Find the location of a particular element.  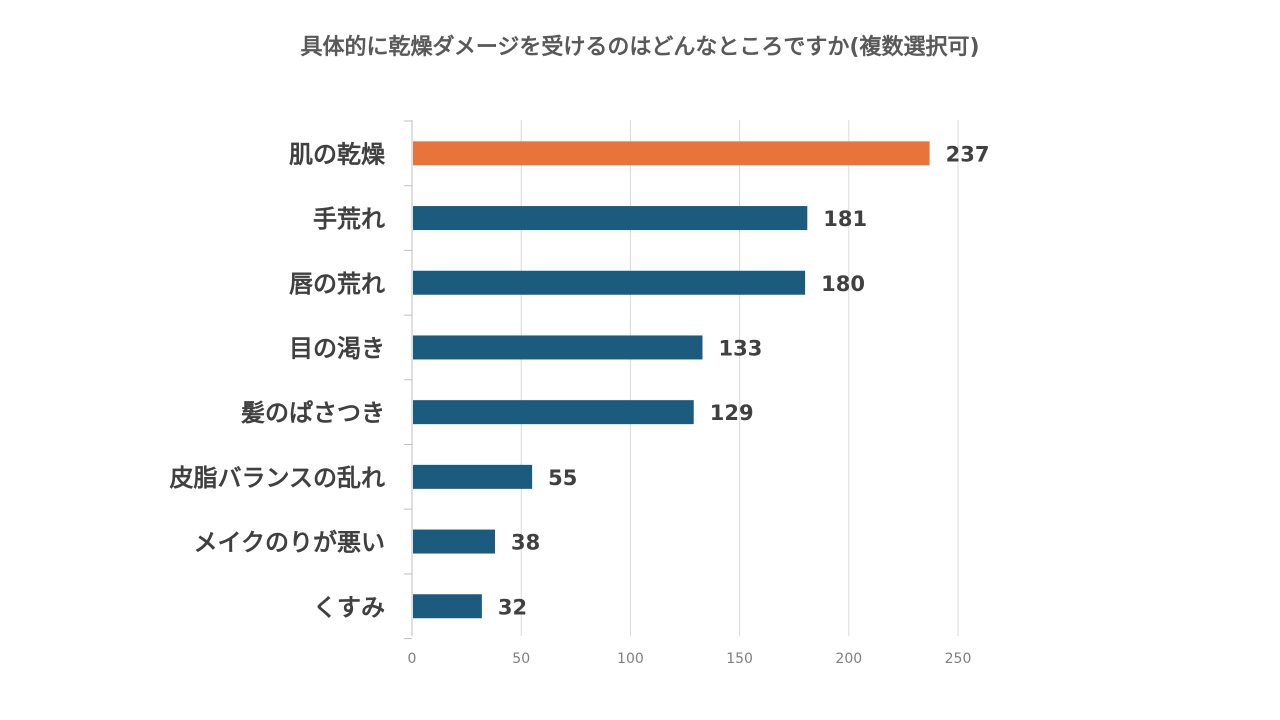

x-tick-label: 200 is located at coordinates (848, 659).